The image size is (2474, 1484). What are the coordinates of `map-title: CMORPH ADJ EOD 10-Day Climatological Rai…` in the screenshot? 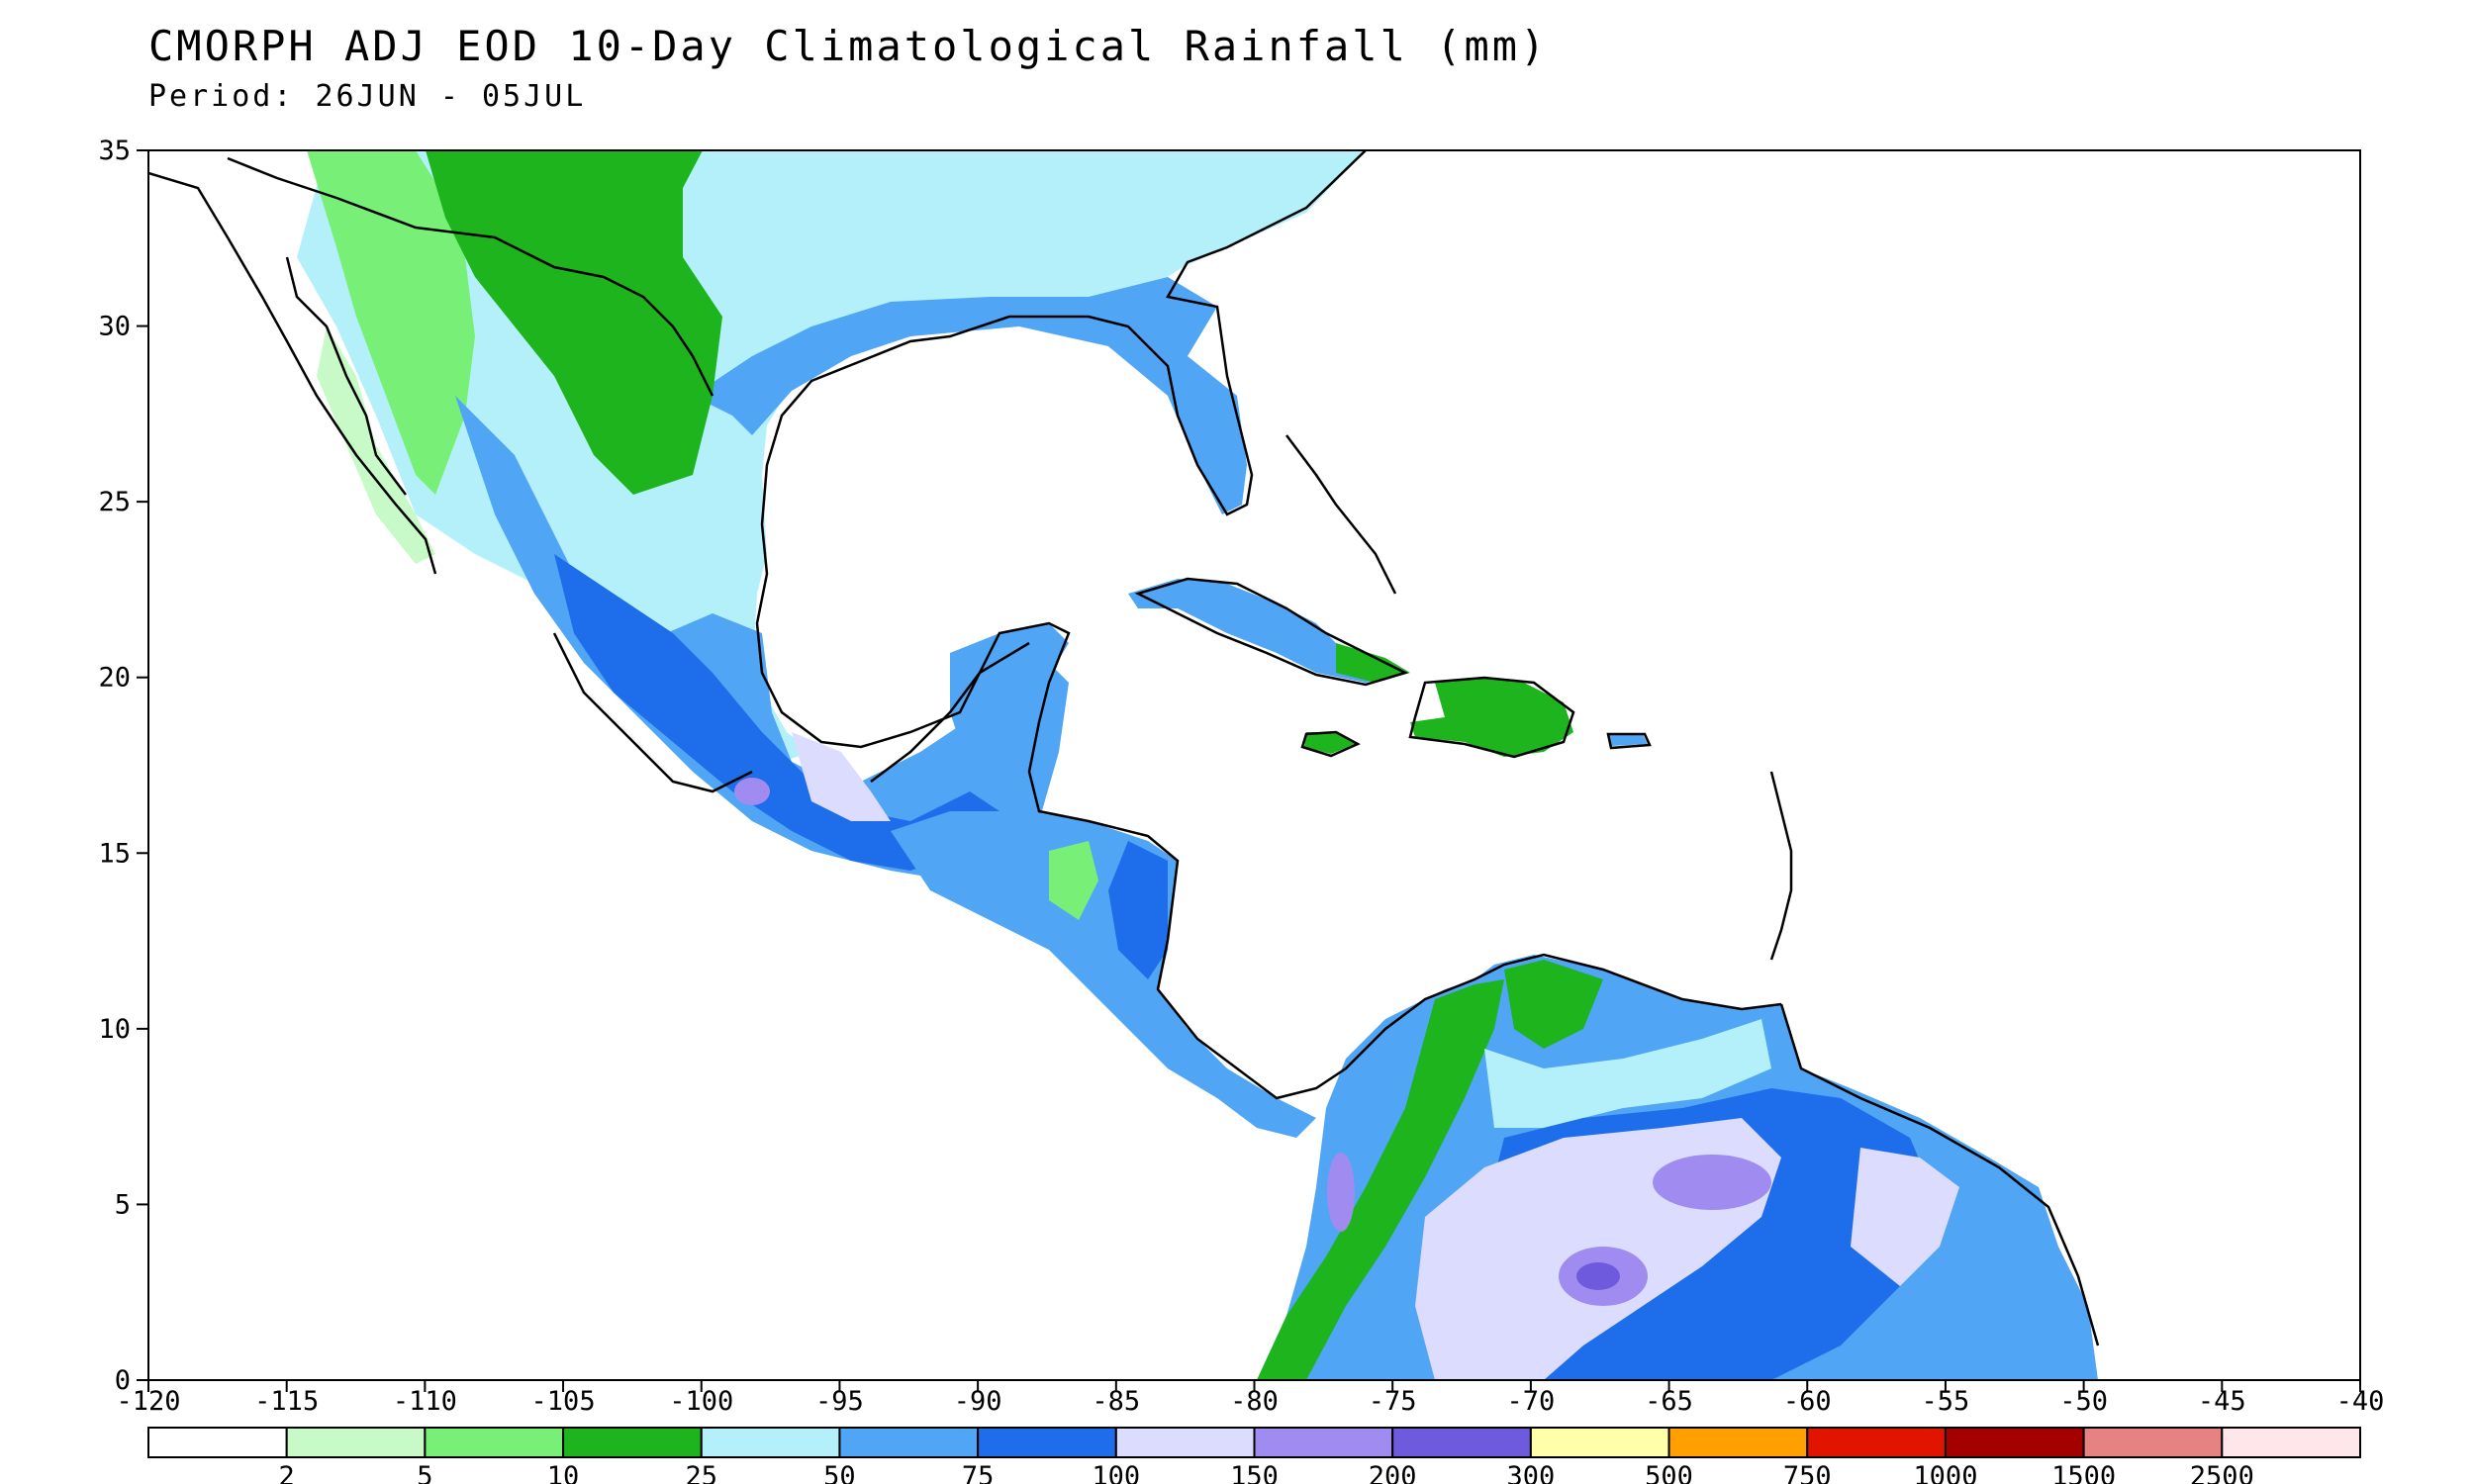 It's located at (848, 46).